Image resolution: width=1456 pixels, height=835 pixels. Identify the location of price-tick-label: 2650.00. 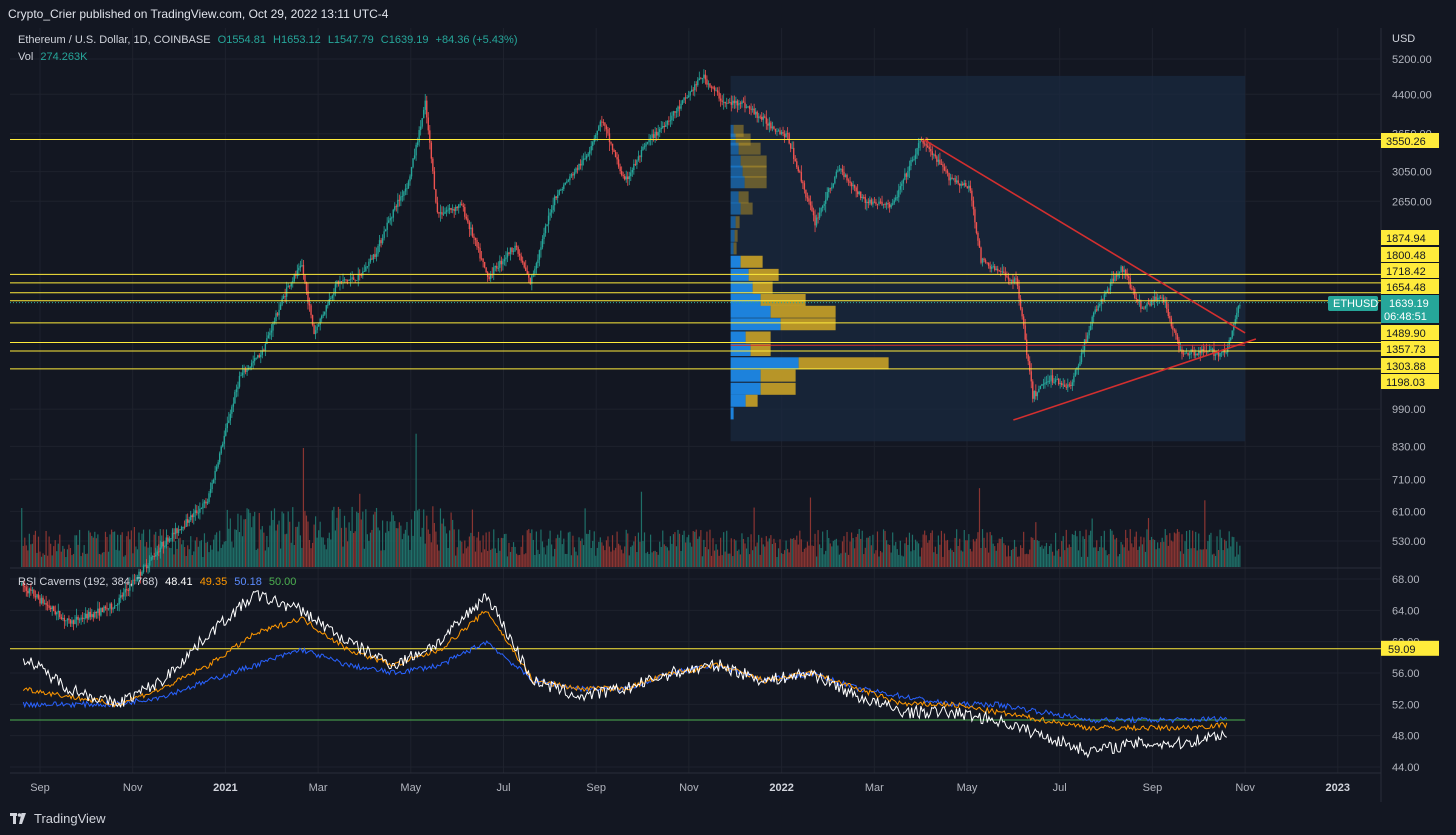
(1412, 202).